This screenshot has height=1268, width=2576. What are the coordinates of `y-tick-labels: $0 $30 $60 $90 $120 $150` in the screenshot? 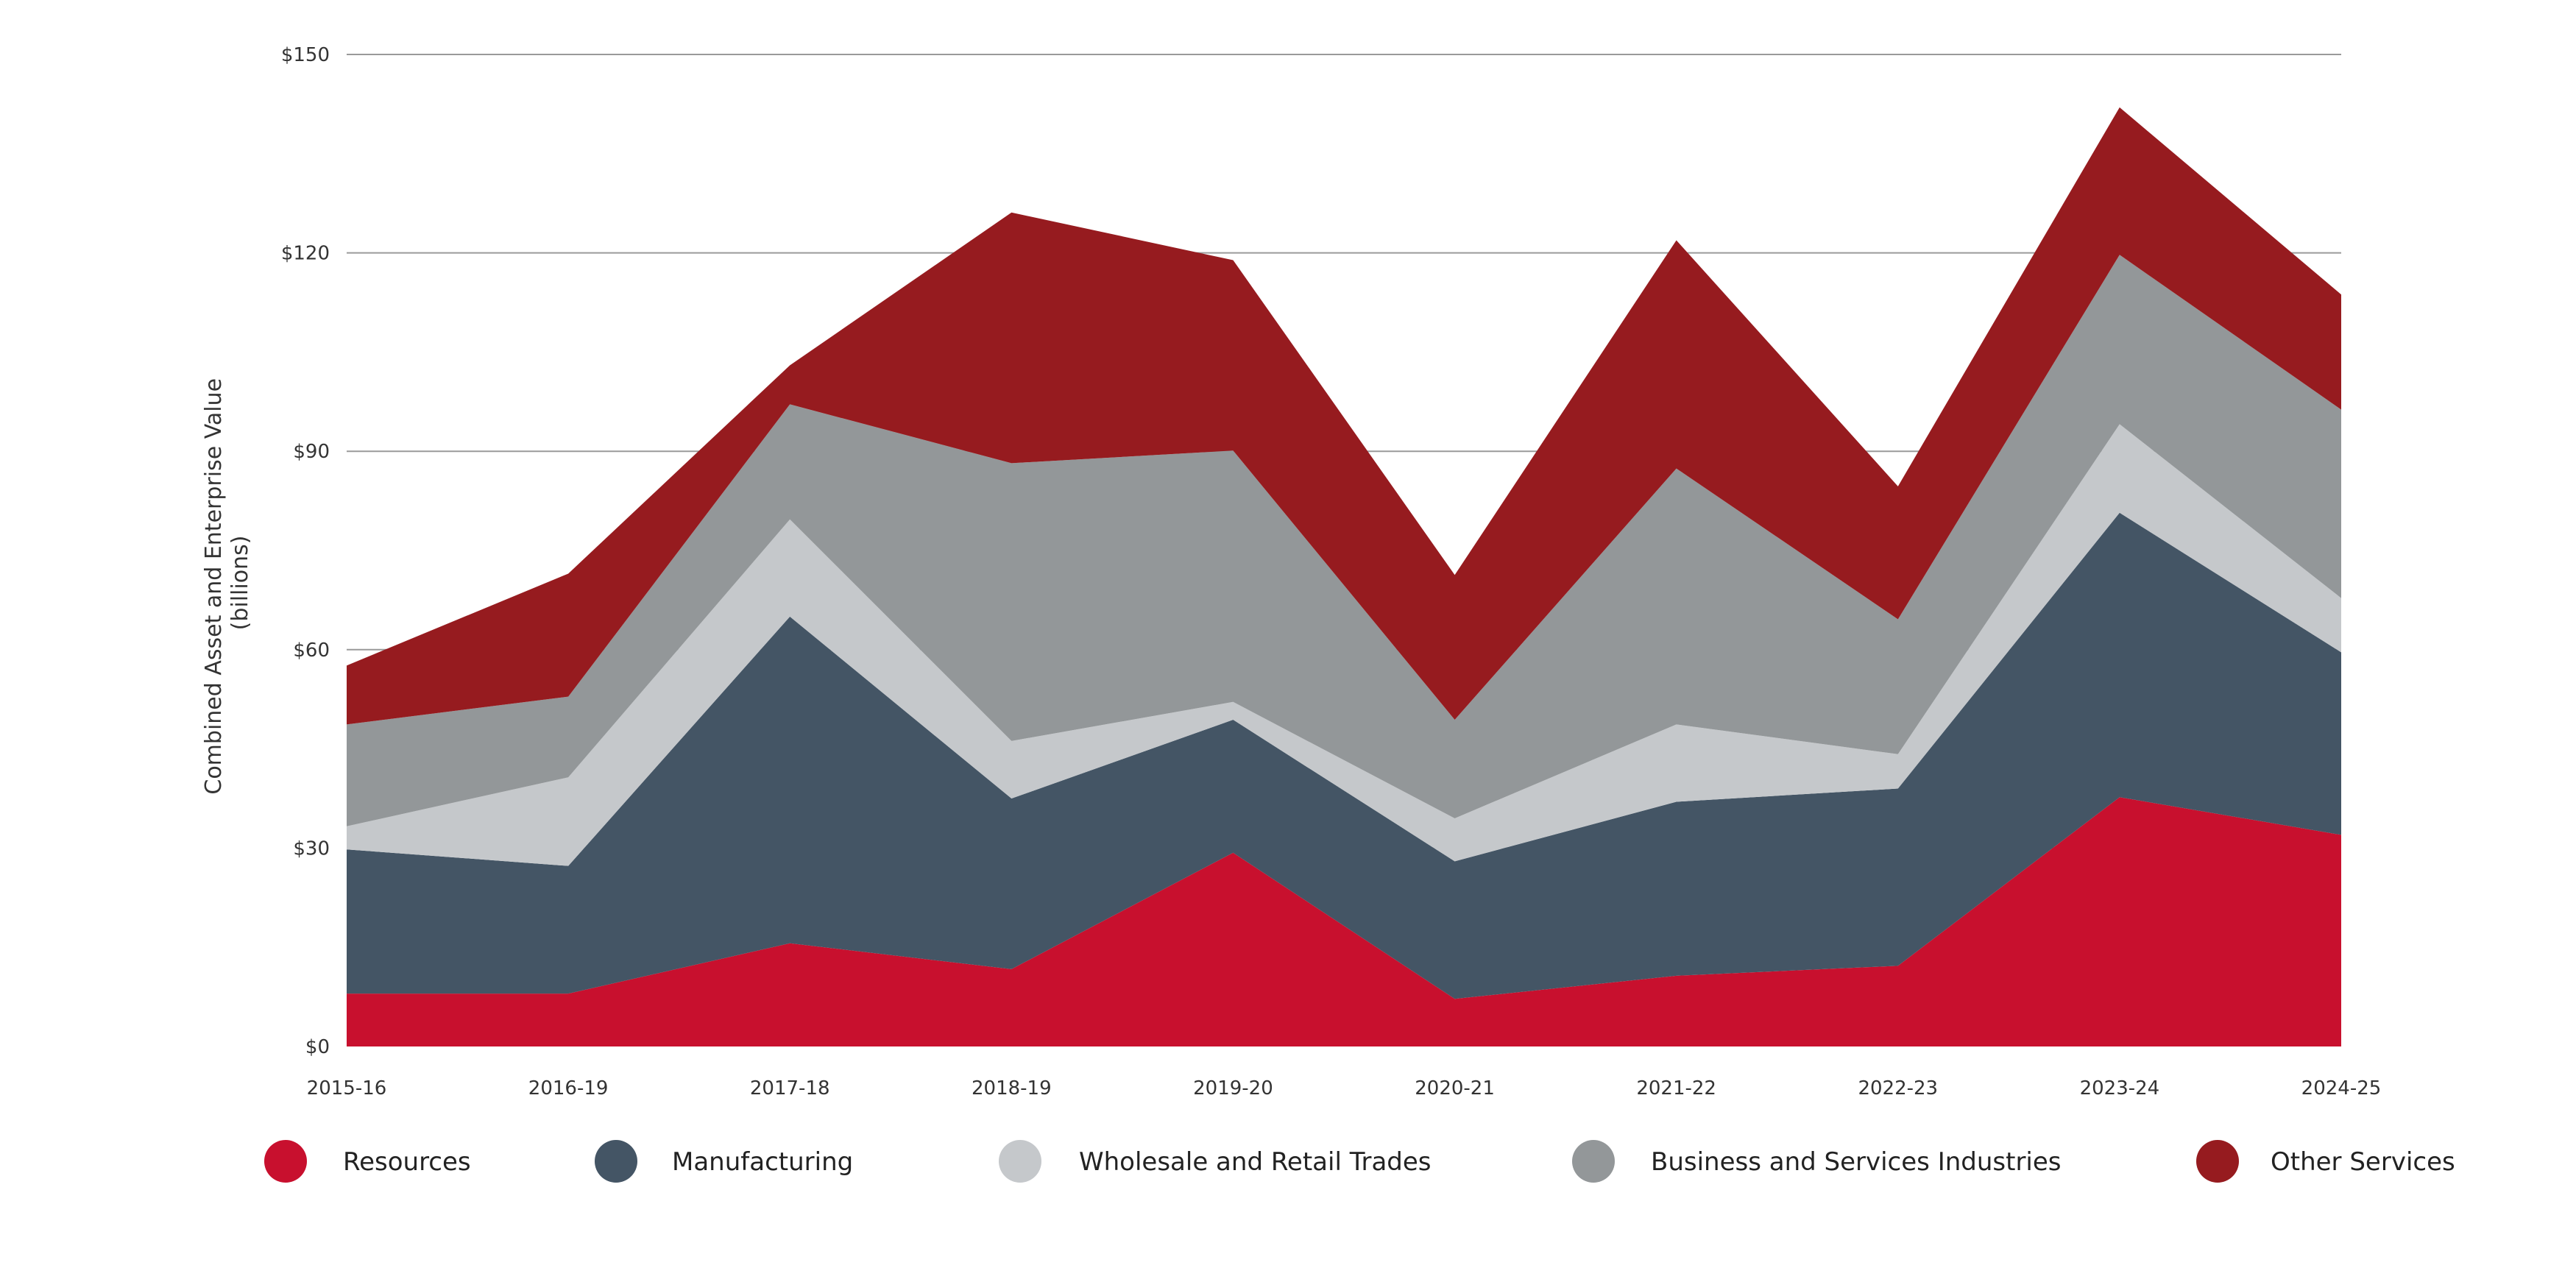 It's located at (305, 551).